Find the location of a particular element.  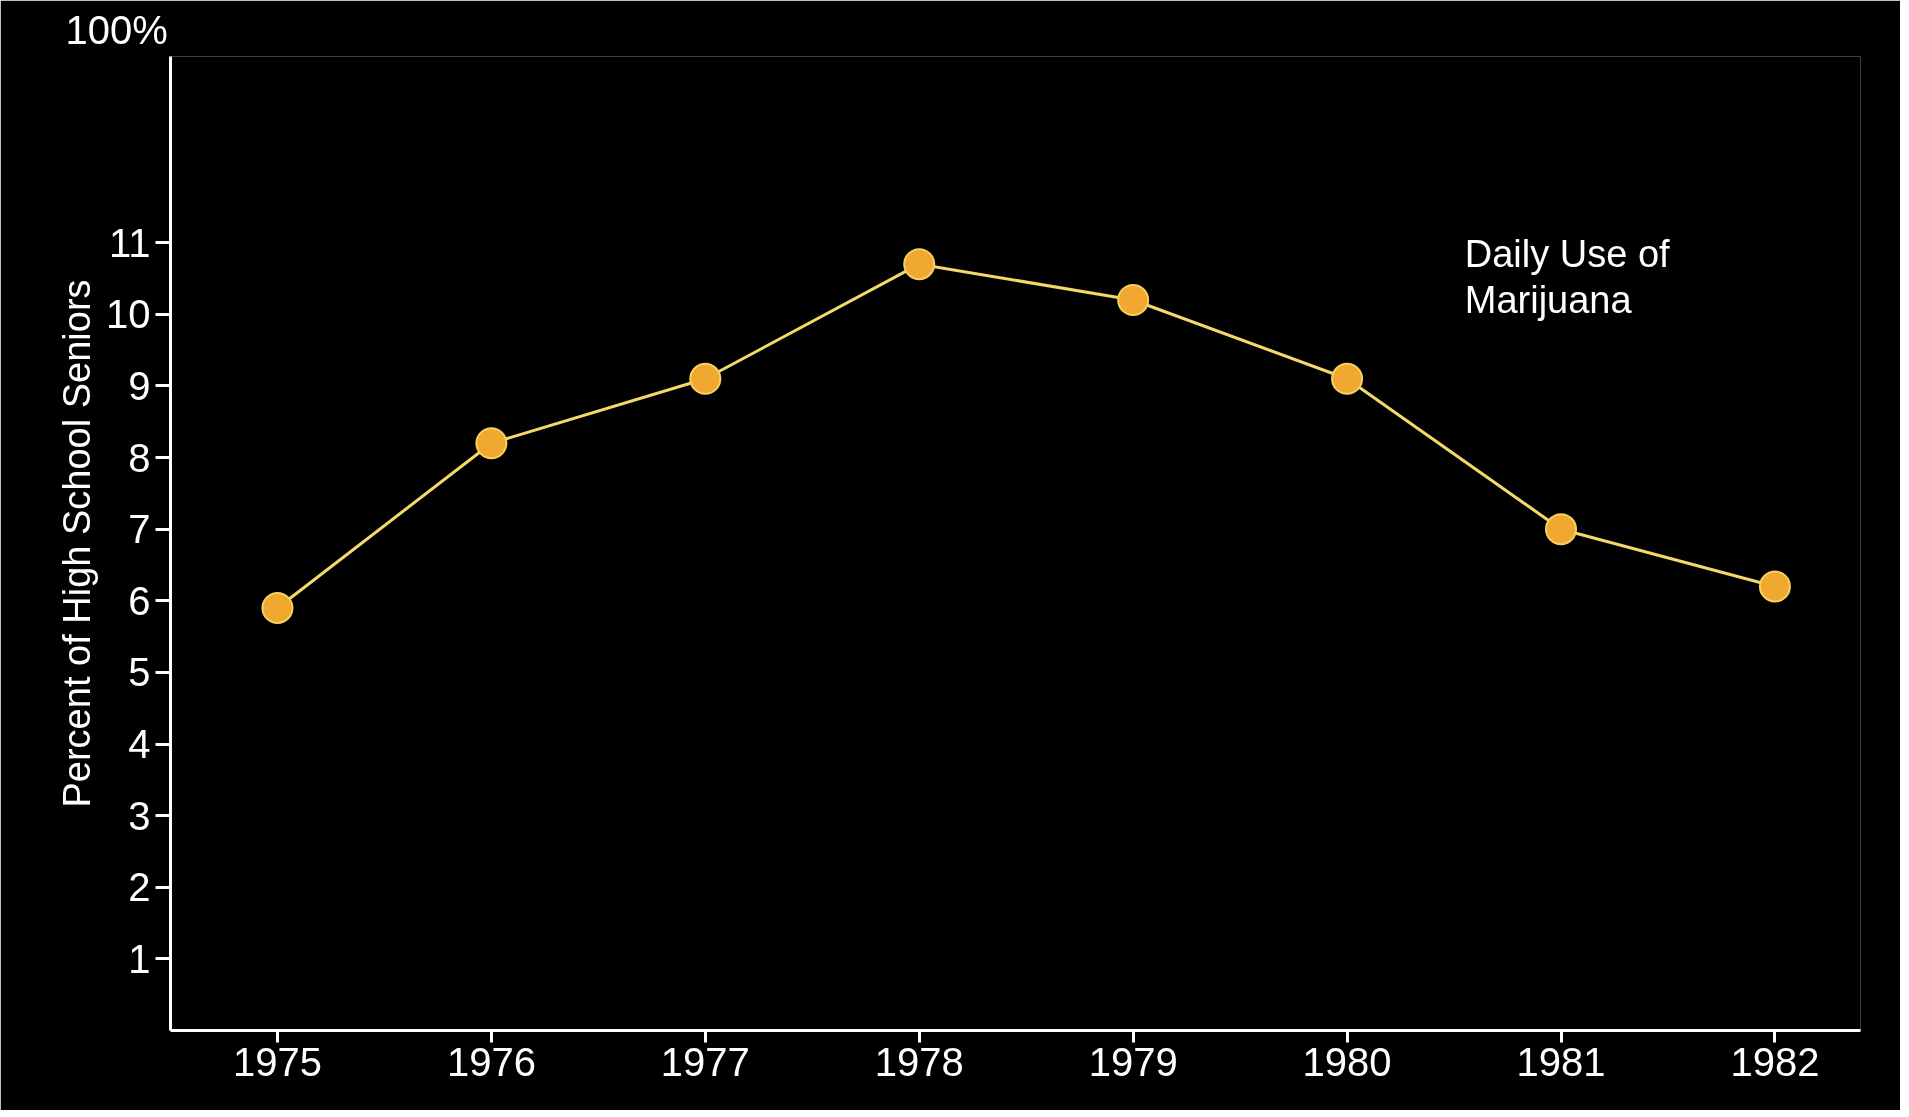

y-tick-label: 10 is located at coordinates (128, 314).